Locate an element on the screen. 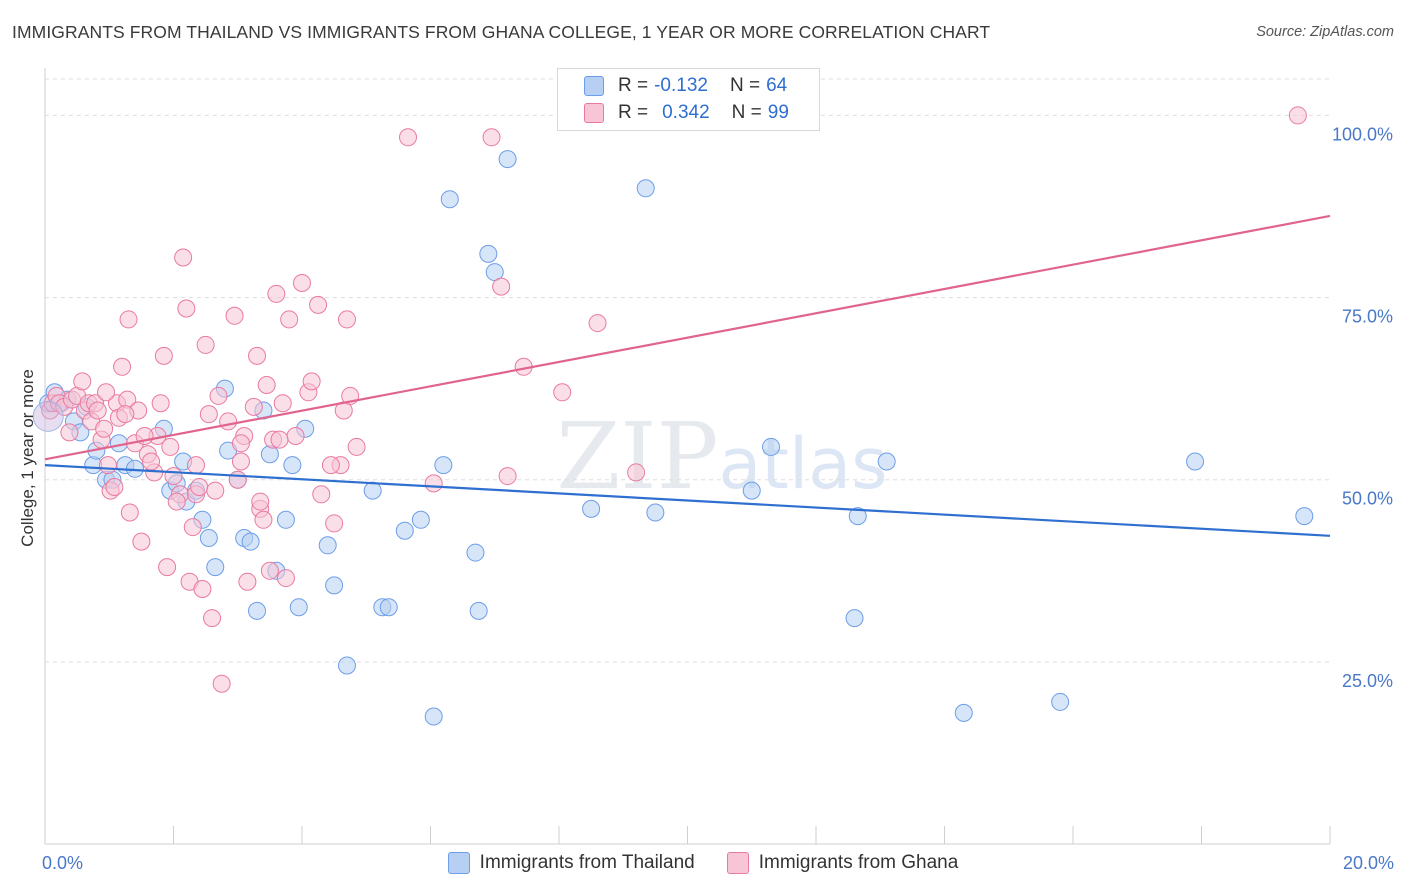  legend-item-thailand: Immigrants from Thailand is located at coordinates (571, 863).